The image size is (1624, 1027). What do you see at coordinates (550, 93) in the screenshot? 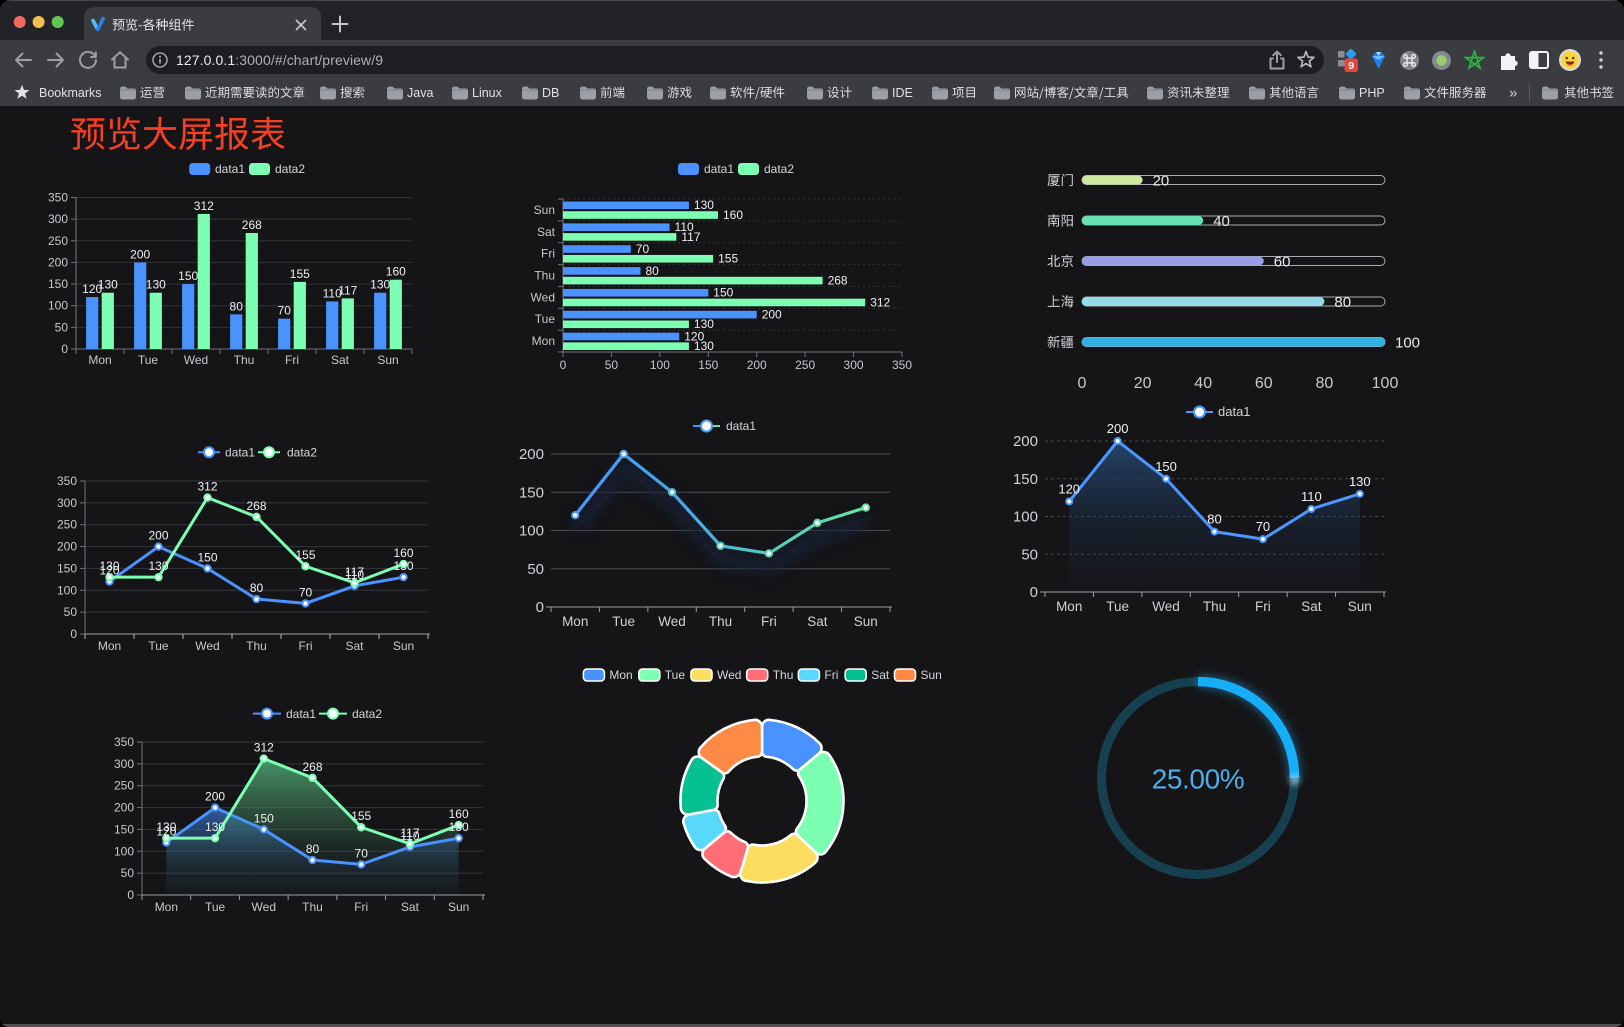
I see `svg-text: DB` at bounding box center [550, 93].